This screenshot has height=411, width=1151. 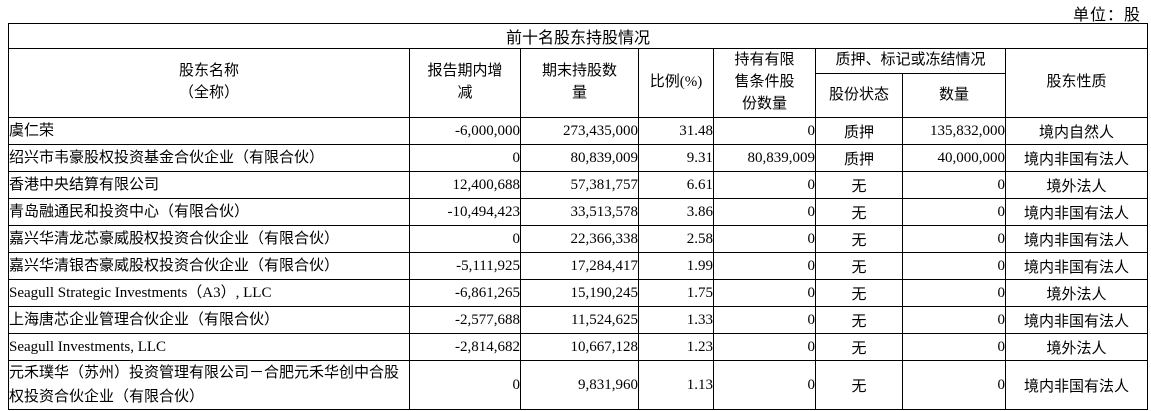 What do you see at coordinates (209, 293) in the screenshot?
I see `shareholder-name: Seagull Strategic Investments（A3）, LLC` at bounding box center [209, 293].